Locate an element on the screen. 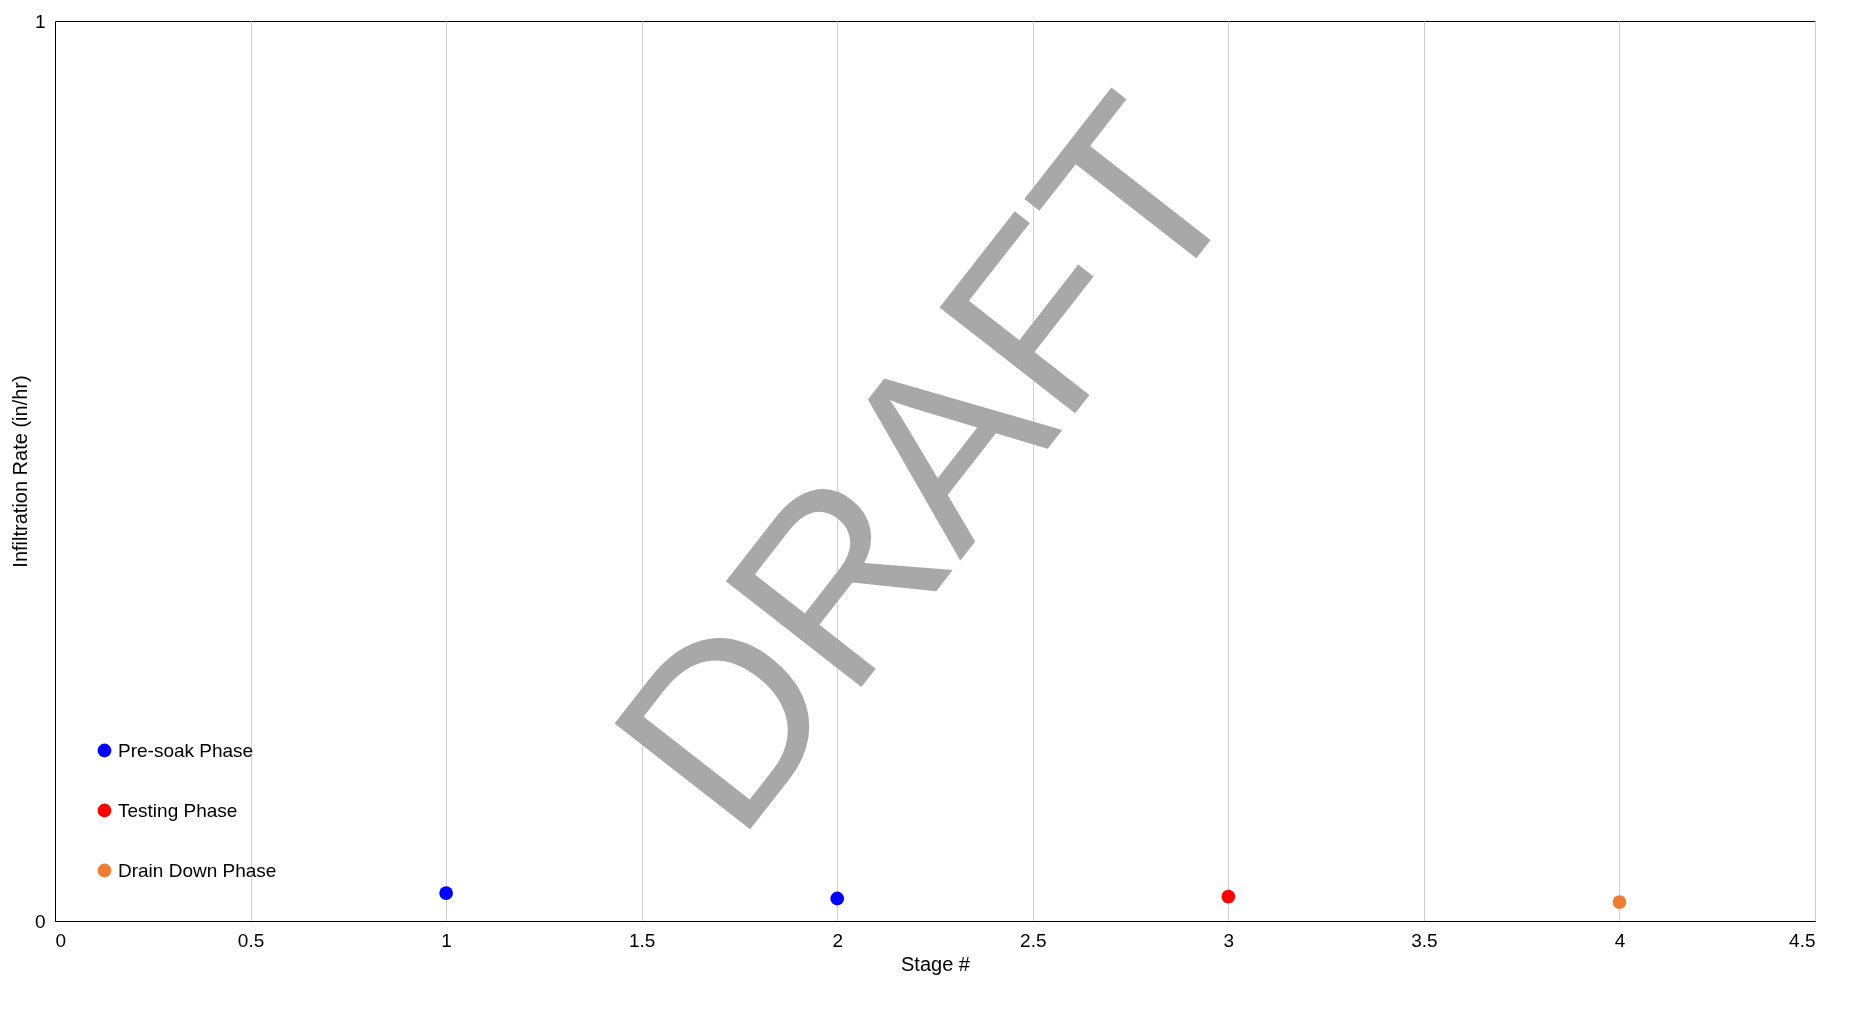 The width and height of the screenshot is (1872, 1026). x-tick-label: 4 is located at coordinates (1620, 940).